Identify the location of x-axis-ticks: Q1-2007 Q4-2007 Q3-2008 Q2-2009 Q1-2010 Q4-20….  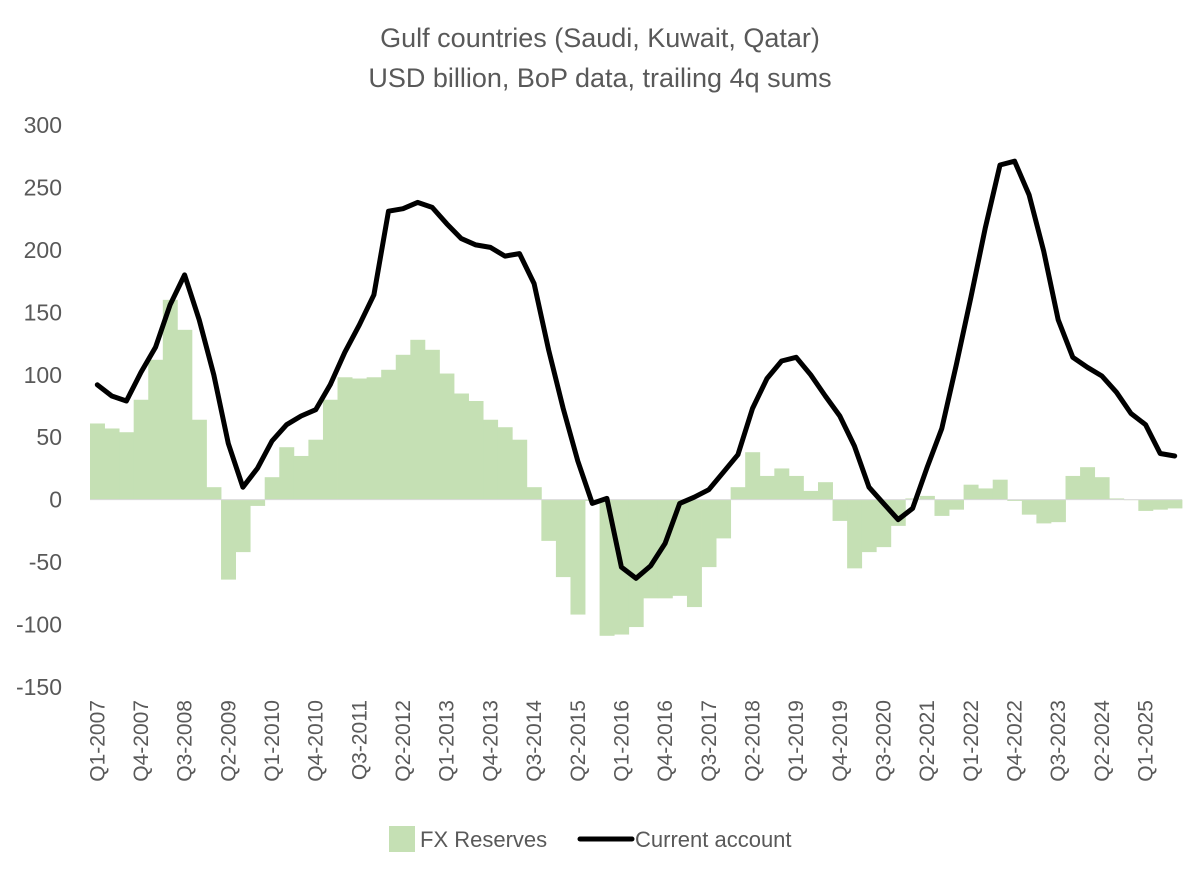
(621, 741).